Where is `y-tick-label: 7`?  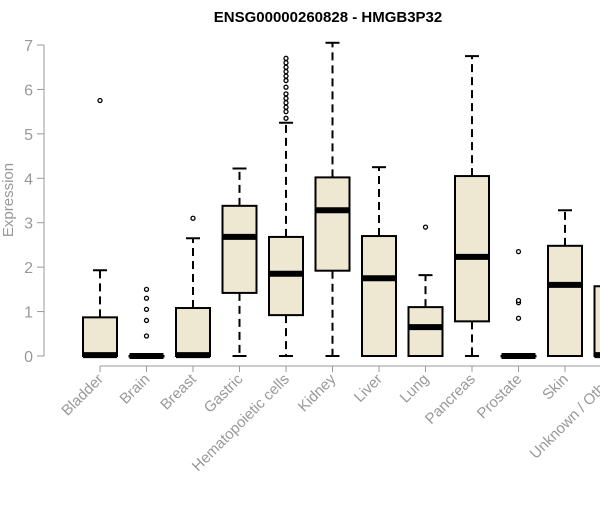
y-tick-label: 7 is located at coordinates (28, 46).